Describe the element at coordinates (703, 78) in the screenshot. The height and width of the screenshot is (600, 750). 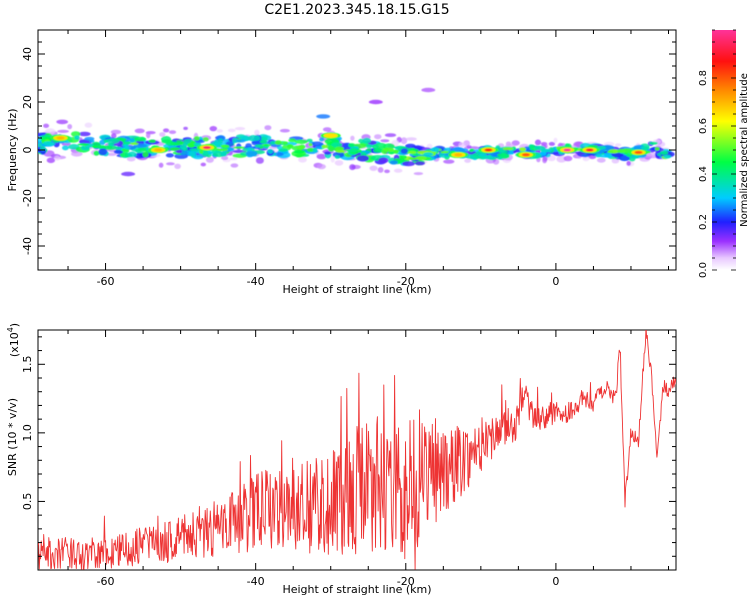
I see `colorbar-tick-label: 0.8` at that location.